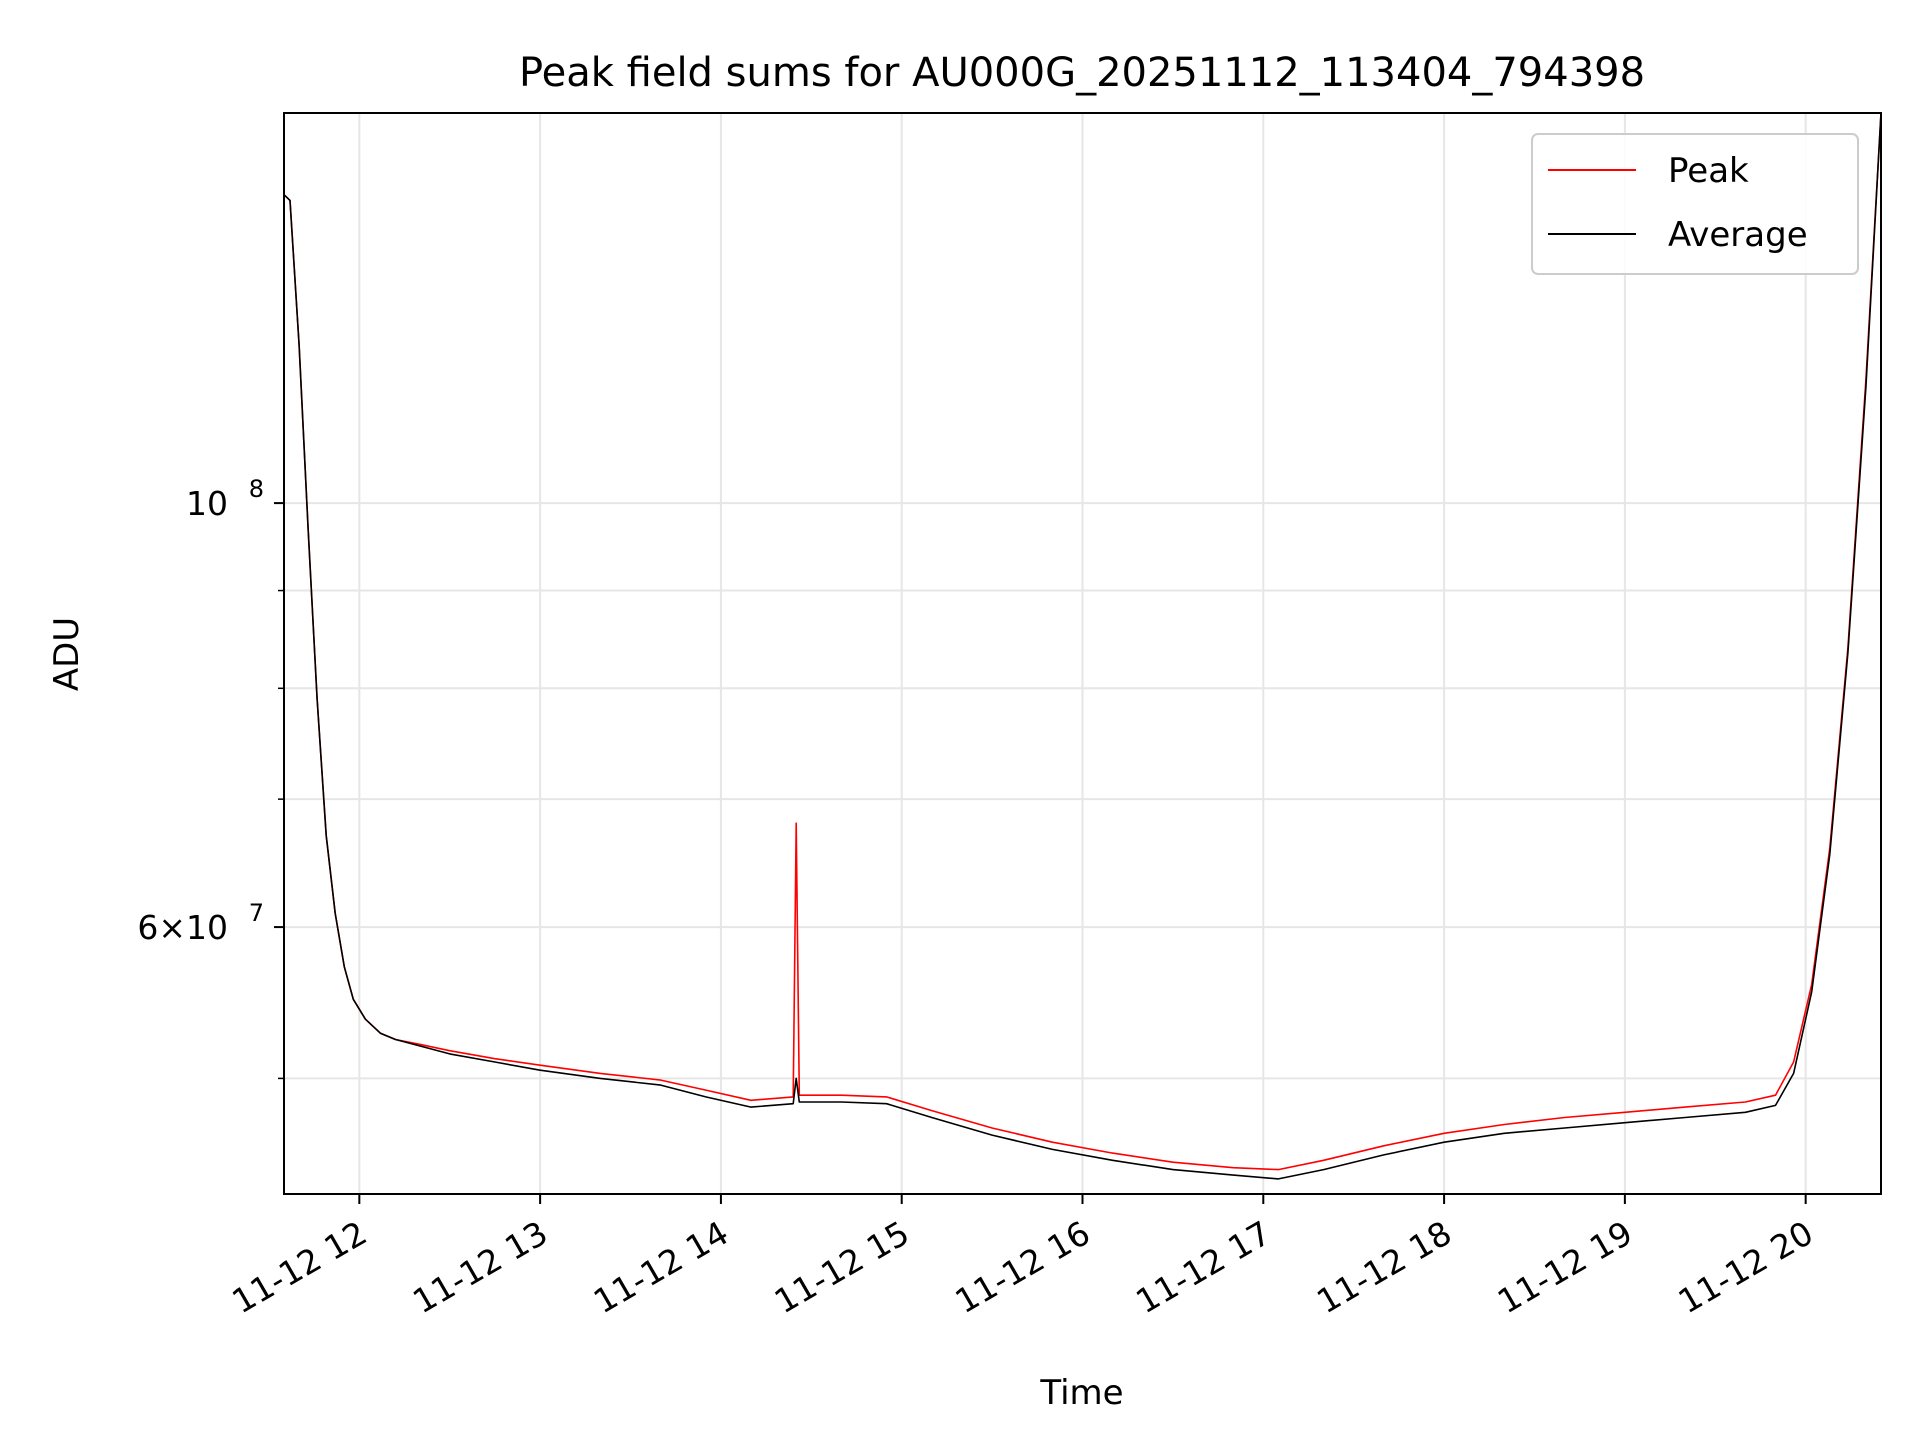 This screenshot has width=1920, height=1440. What do you see at coordinates (256, 913) in the screenshot?
I see `y-tick-exponent: 7` at bounding box center [256, 913].